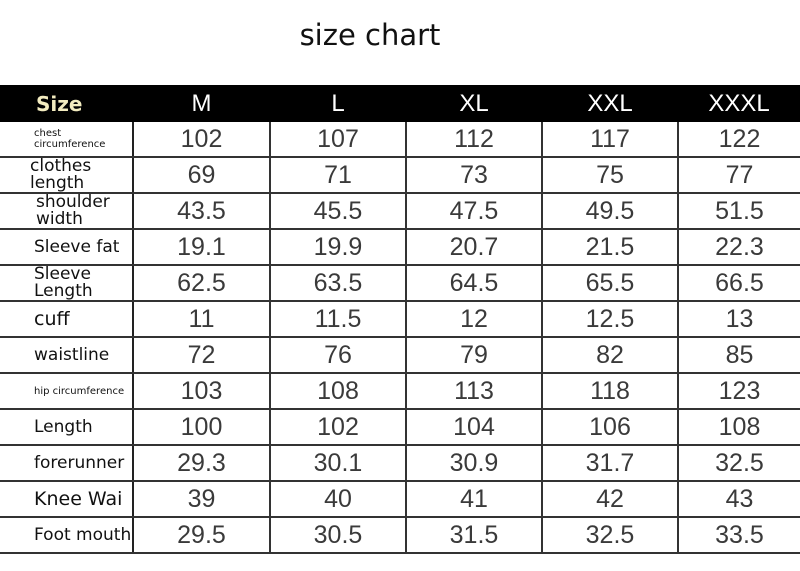  Describe the element at coordinates (67, 211) in the screenshot. I see `row-label: shoulder width` at that location.